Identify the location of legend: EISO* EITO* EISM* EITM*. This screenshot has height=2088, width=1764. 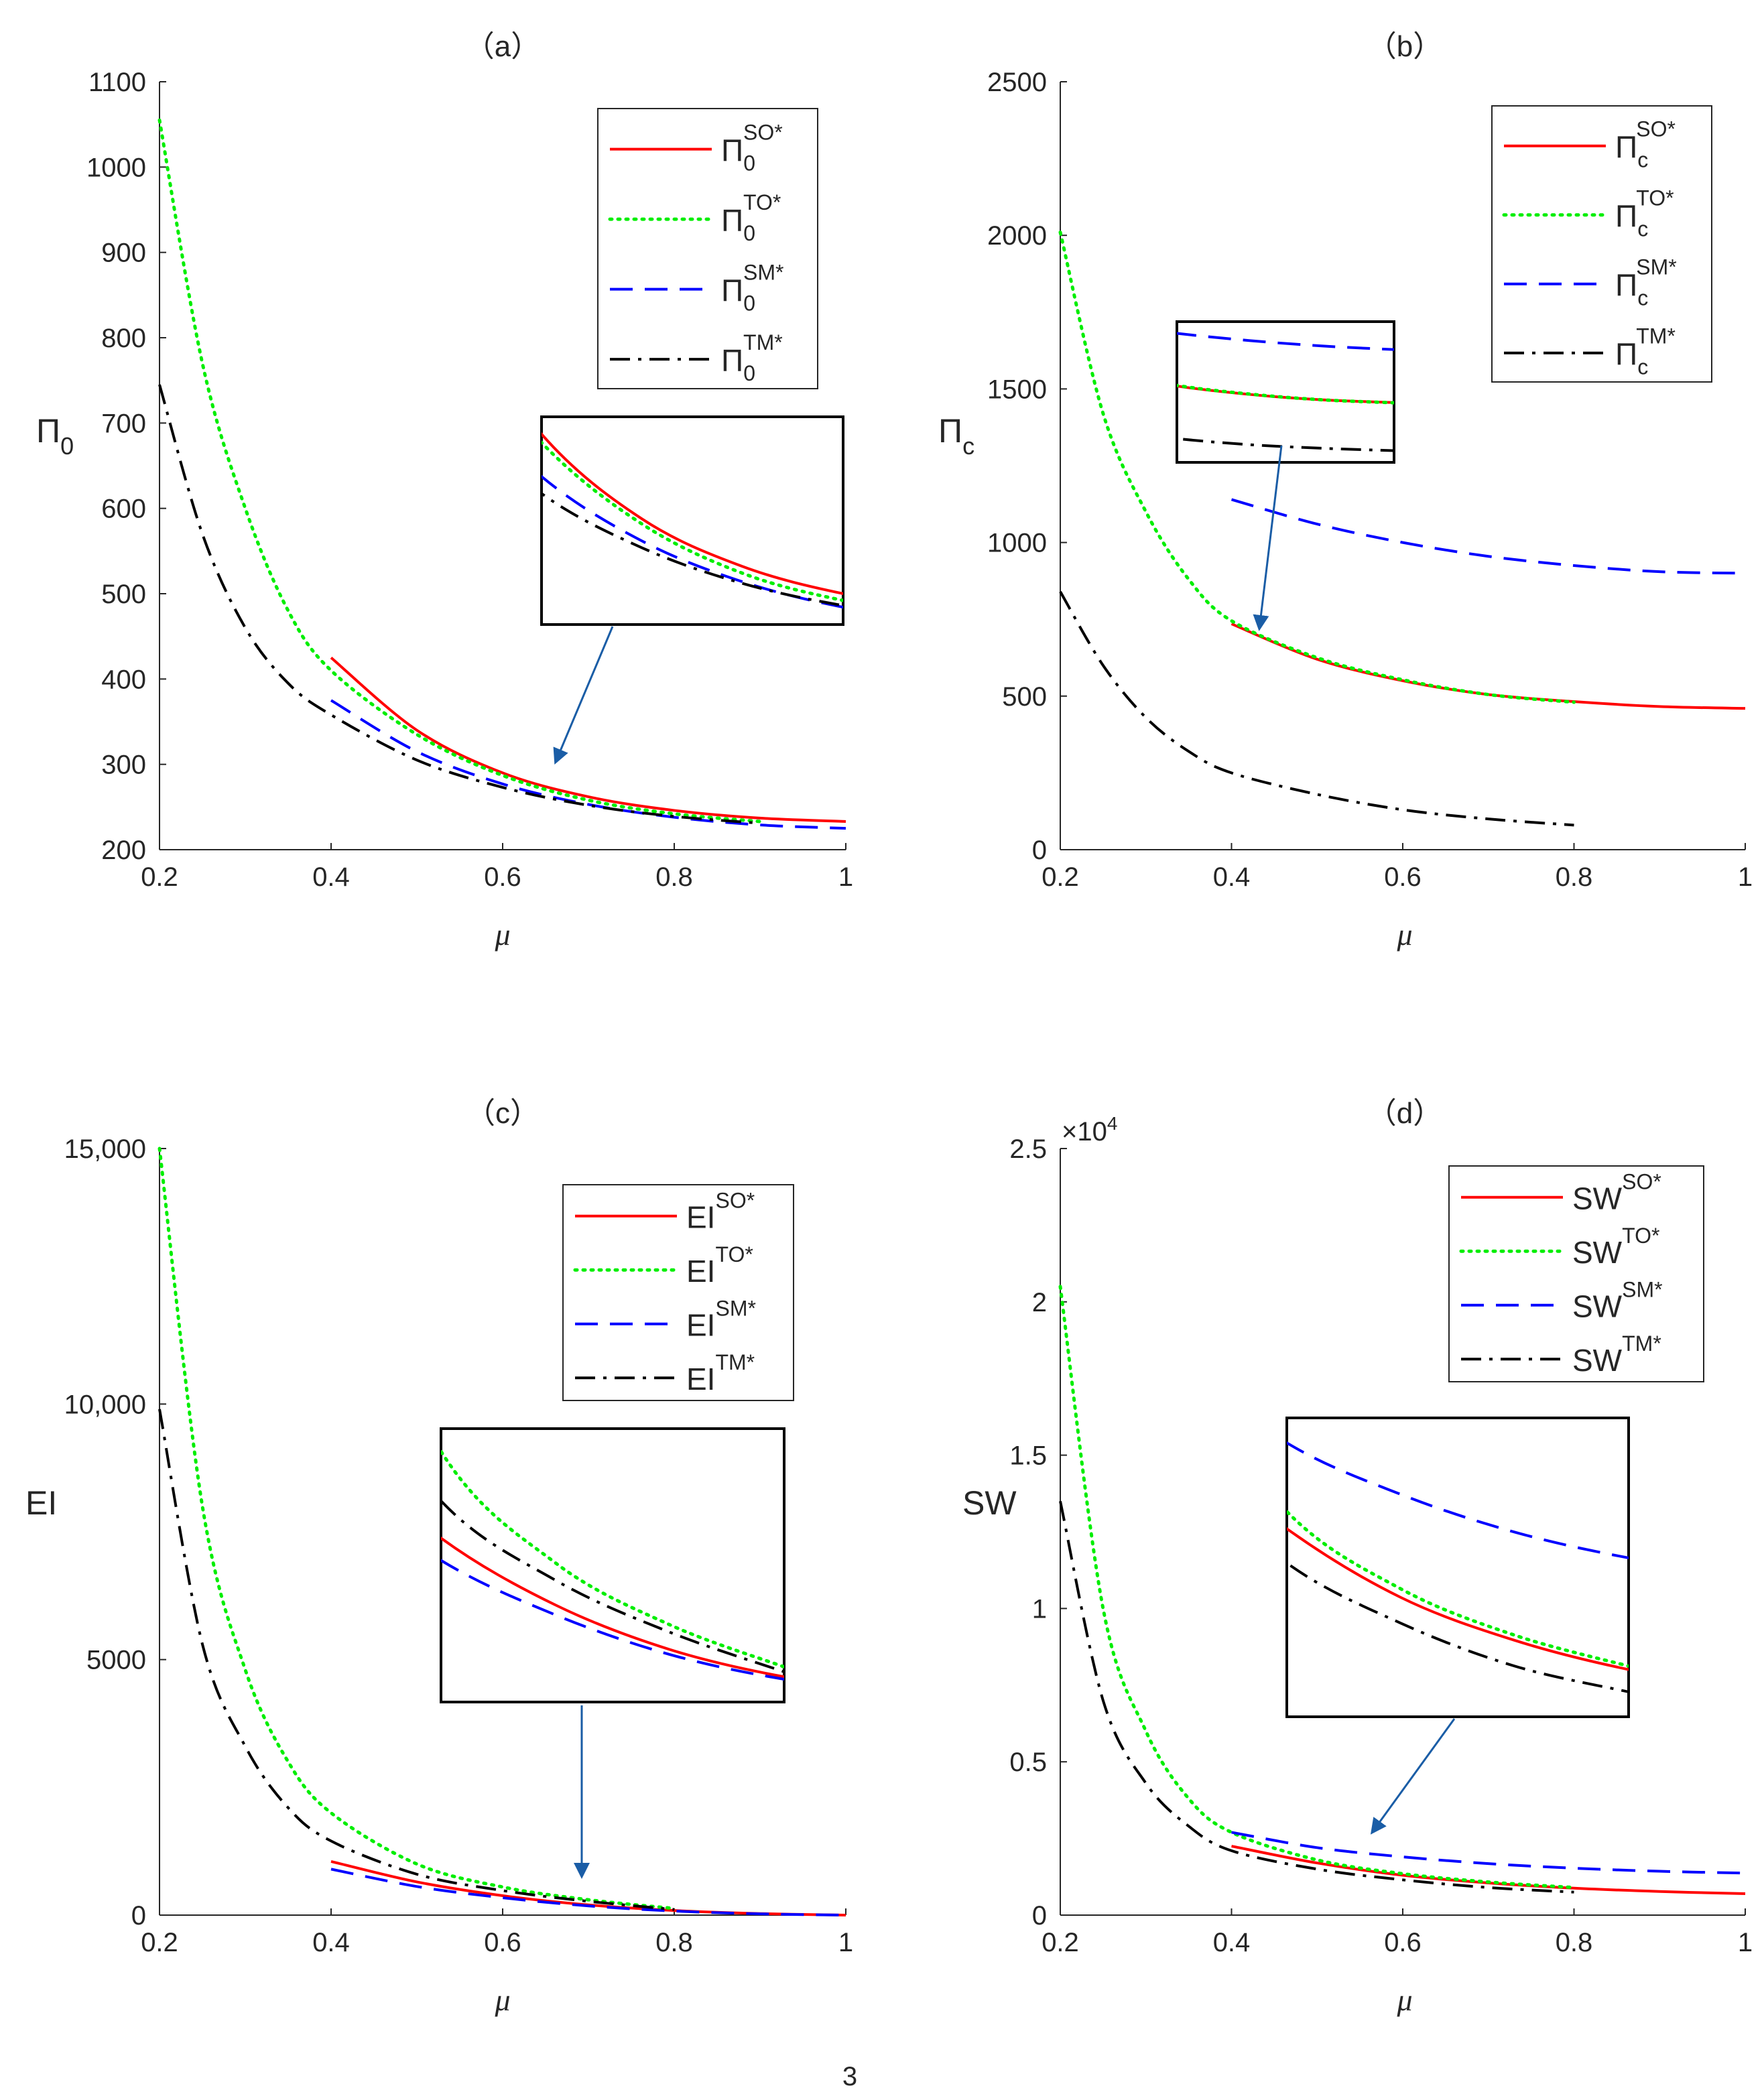
(678, 1292).